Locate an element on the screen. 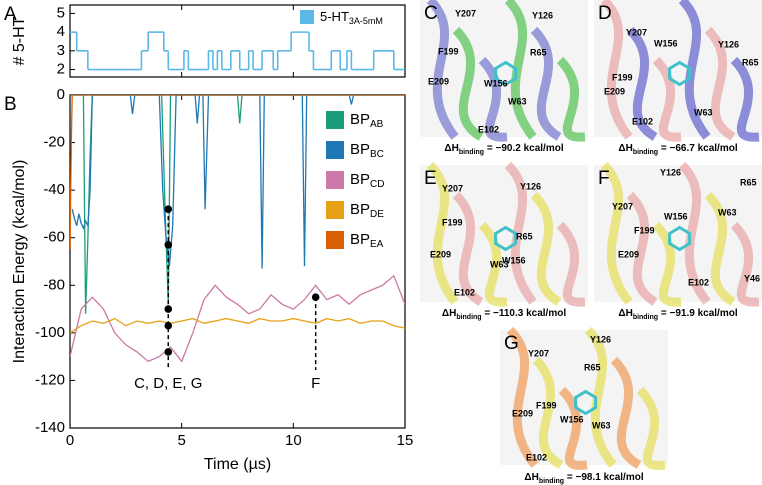  x-tick-label: 10 is located at coordinates (293, 440).